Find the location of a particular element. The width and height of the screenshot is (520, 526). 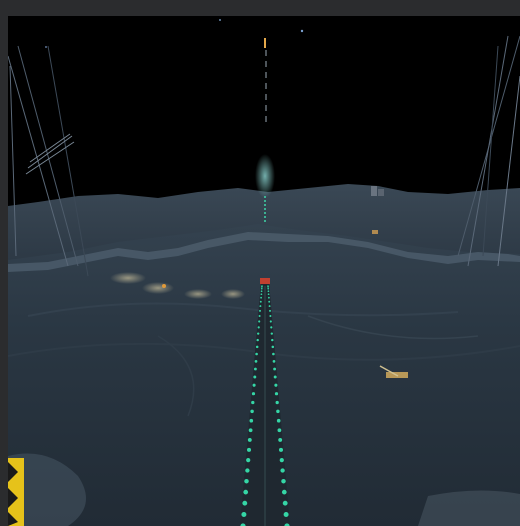

structure-icon is located at coordinates (377, 191).